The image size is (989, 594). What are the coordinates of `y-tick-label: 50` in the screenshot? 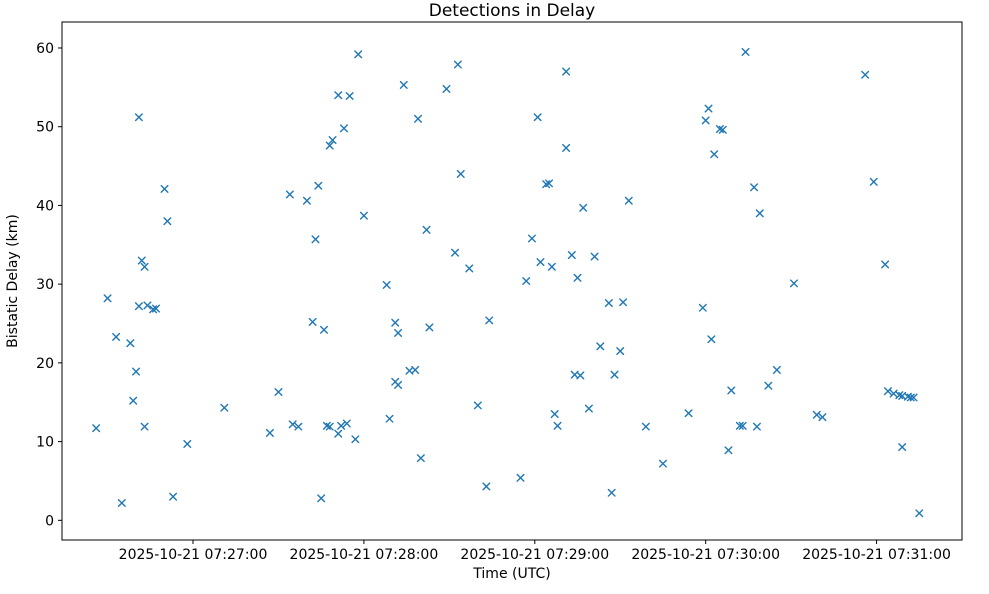 It's located at (45, 128).